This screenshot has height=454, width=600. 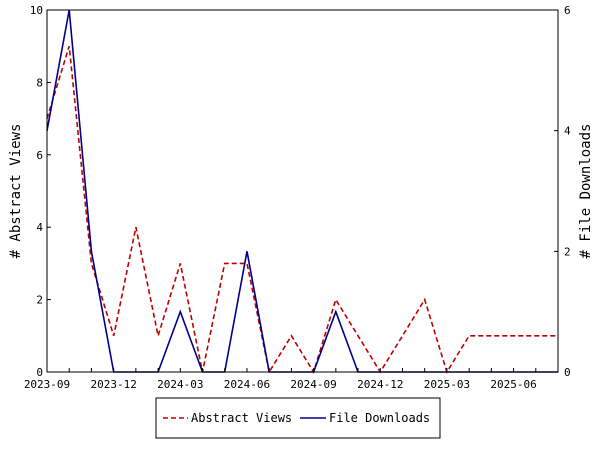 What do you see at coordinates (180, 384) in the screenshot?
I see `x-tick-label: 2024-03` at bounding box center [180, 384].